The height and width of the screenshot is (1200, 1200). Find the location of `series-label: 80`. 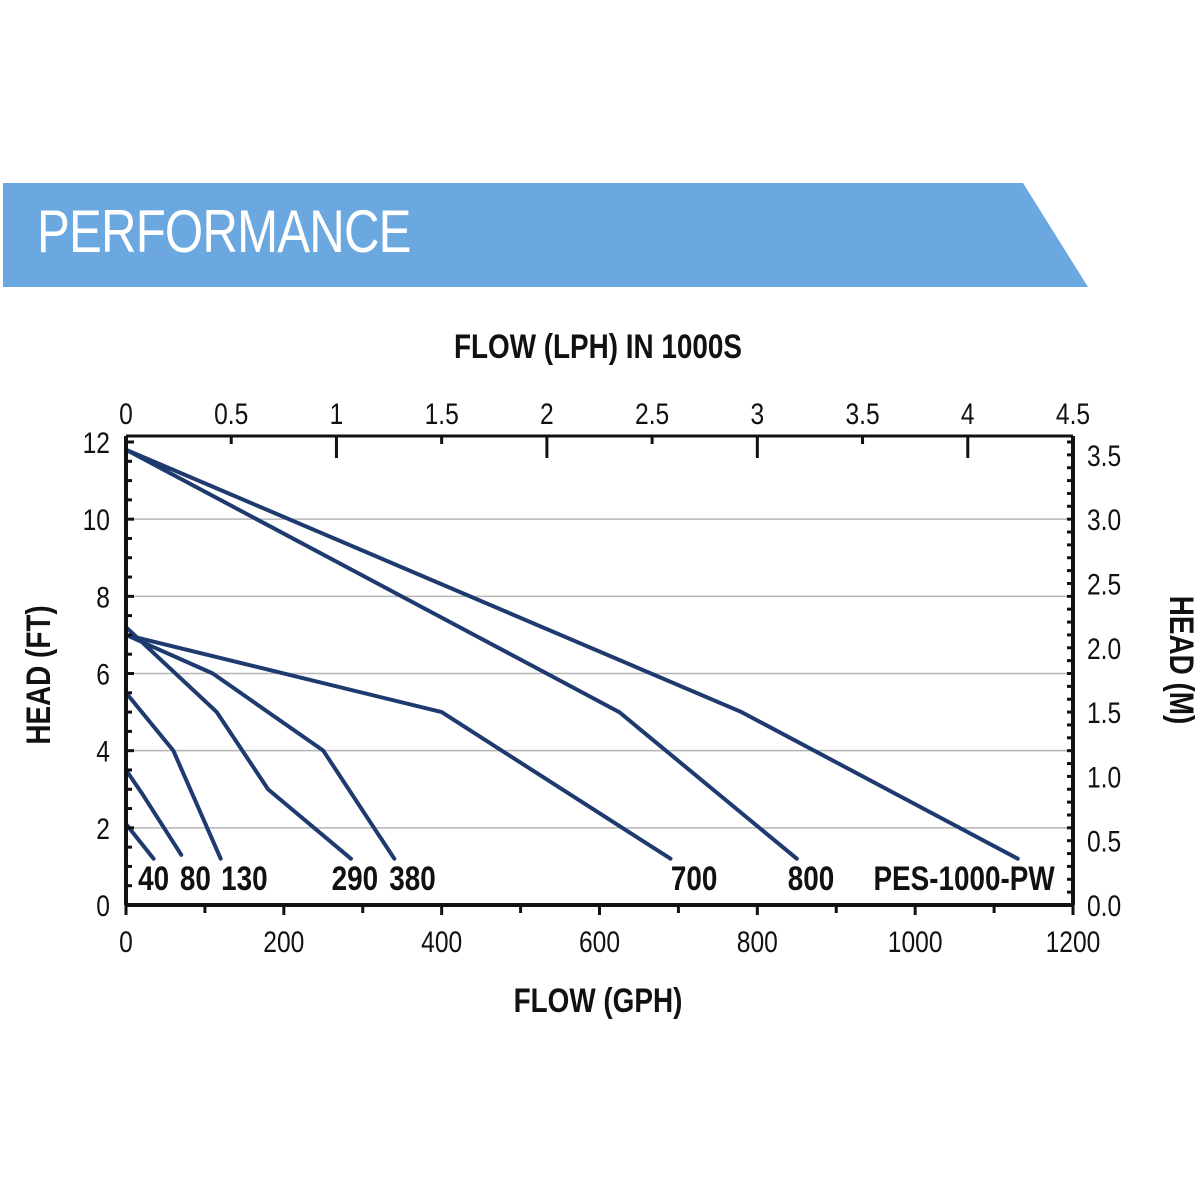

series-label: 80 is located at coordinates (195, 878).